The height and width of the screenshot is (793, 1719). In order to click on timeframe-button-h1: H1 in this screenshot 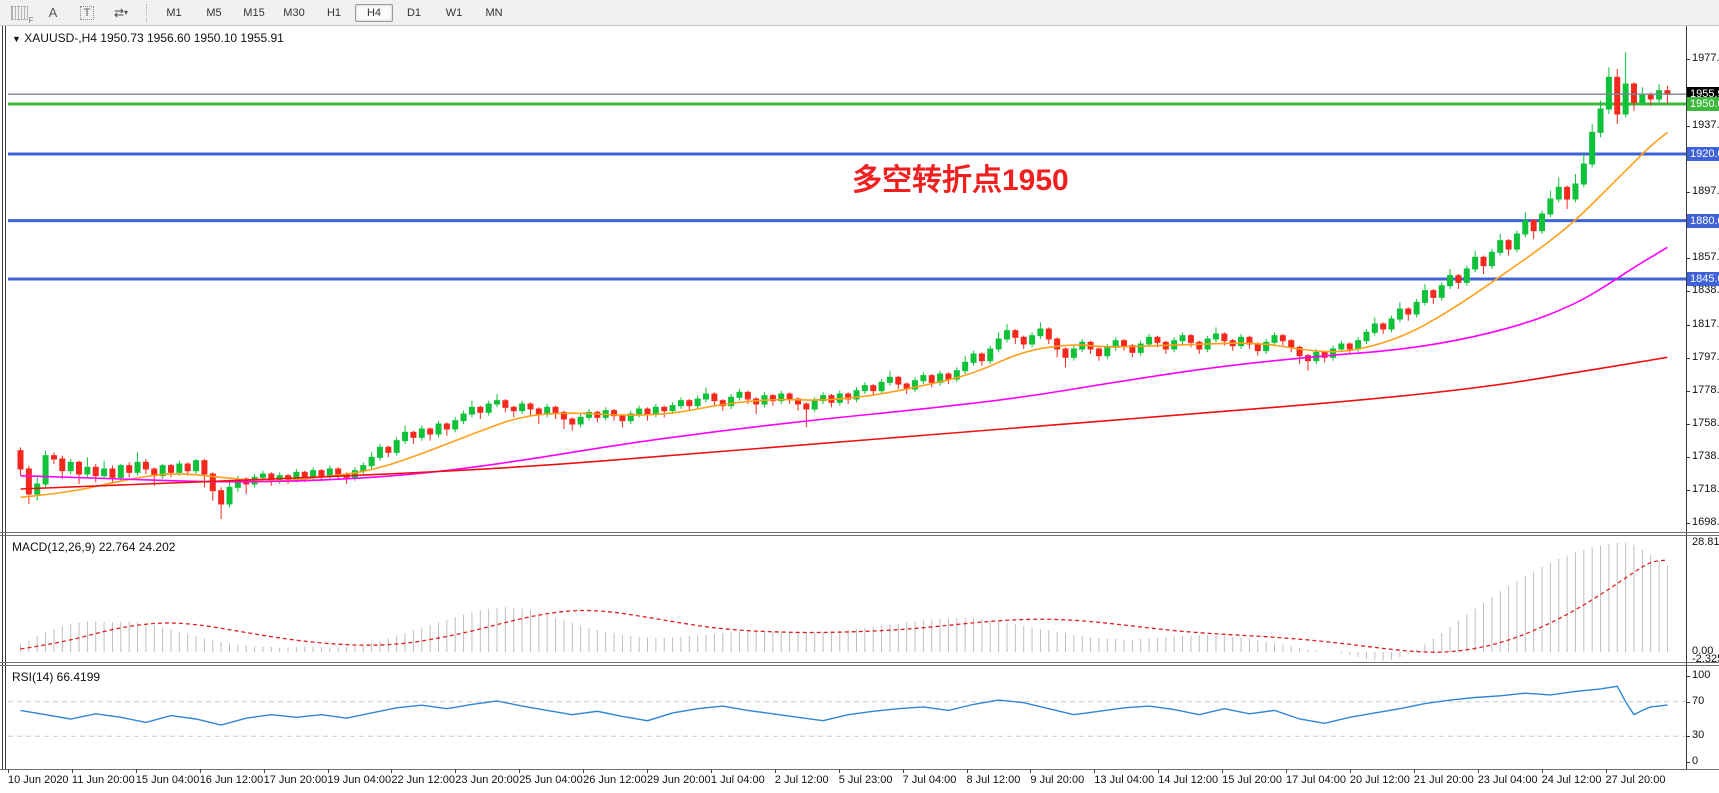, I will do `click(334, 12)`.